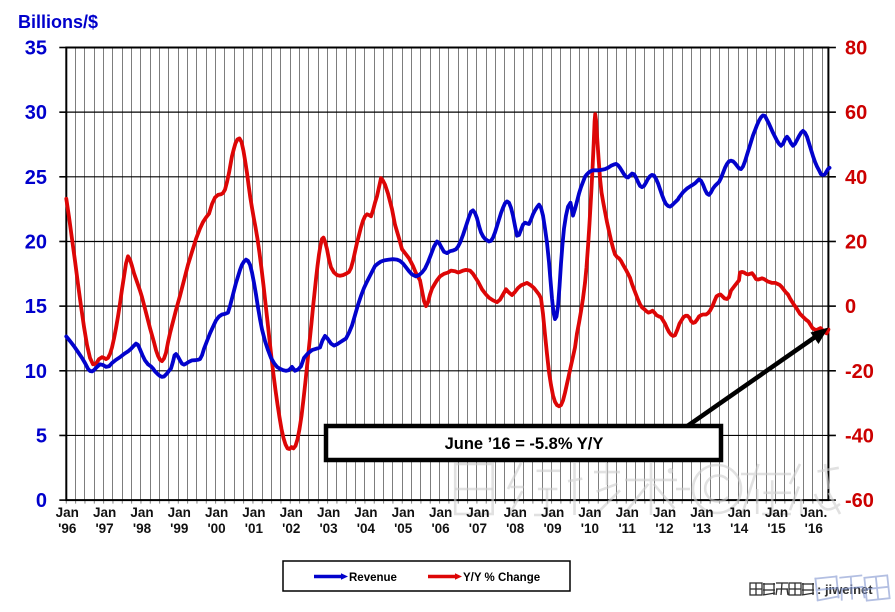  I want to click on svg-text: Y/Y % Change, so click(501, 578).